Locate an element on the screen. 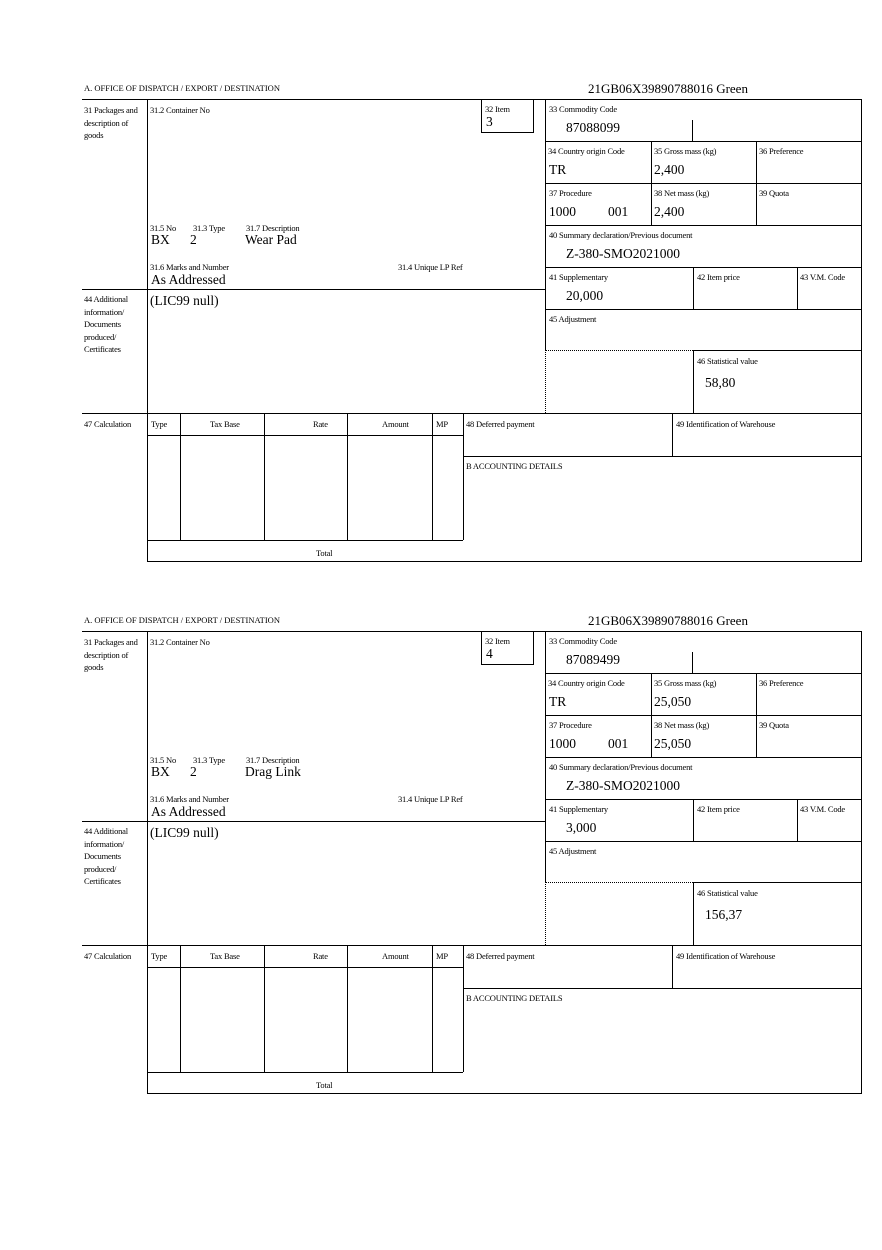 The image size is (882, 1250). statistical-value: 58,80 is located at coordinates (720, 382).